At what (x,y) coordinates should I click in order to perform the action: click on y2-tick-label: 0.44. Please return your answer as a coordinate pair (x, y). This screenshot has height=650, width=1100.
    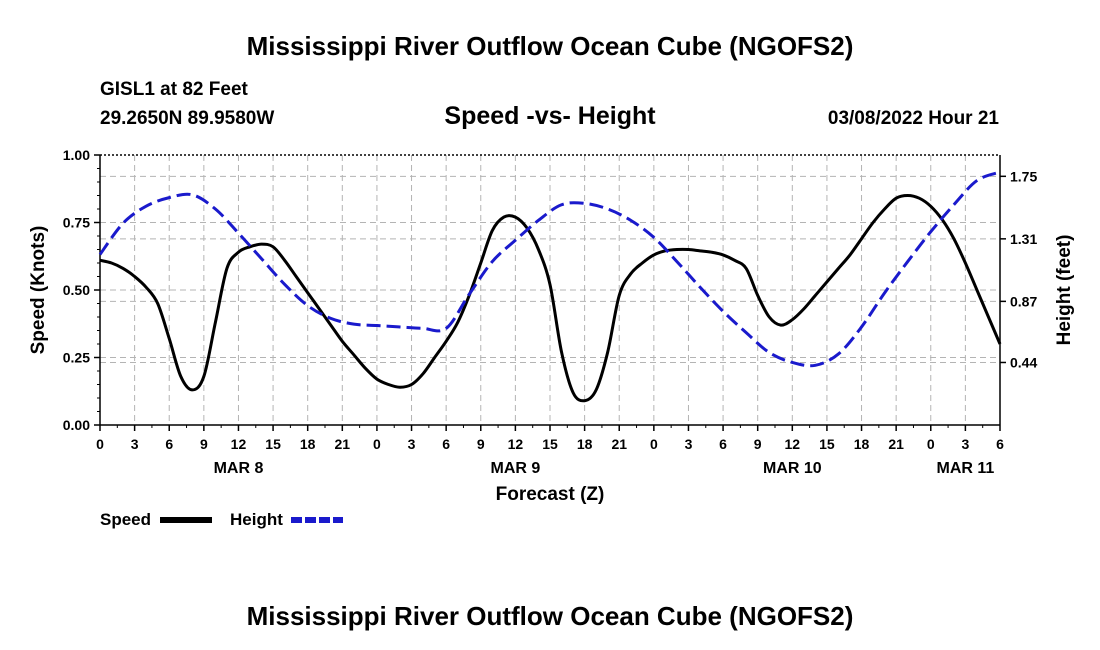
    Looking at the image, I should click on (1023, 362).